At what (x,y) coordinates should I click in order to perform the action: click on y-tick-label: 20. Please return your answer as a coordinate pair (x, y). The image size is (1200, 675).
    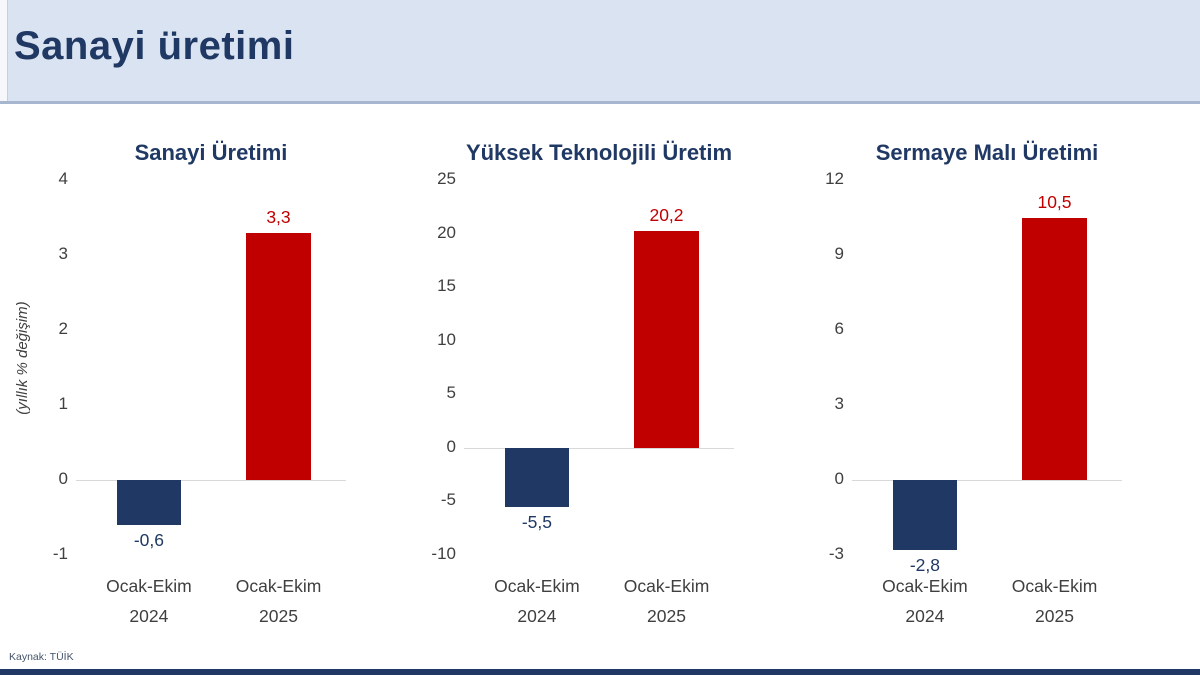
    Looking at the image, I should click on (446, 232).